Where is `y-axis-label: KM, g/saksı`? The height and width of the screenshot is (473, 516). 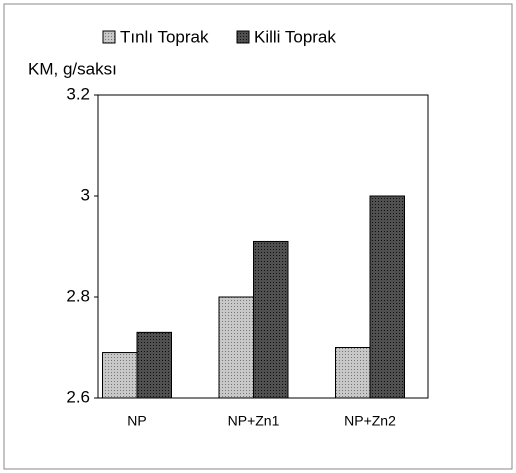 y-axis-label: KM, g/saksı is located at coordinates (72, 68).